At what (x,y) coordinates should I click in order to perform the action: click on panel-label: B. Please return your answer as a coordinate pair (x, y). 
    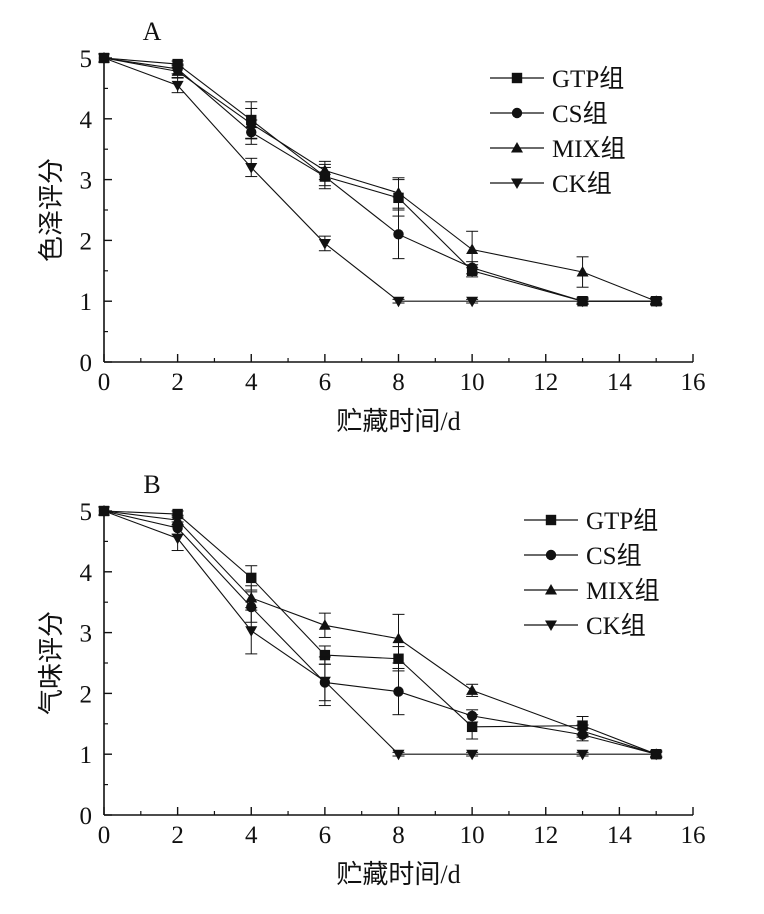
    Looking at the image, I should click on (151, 484).